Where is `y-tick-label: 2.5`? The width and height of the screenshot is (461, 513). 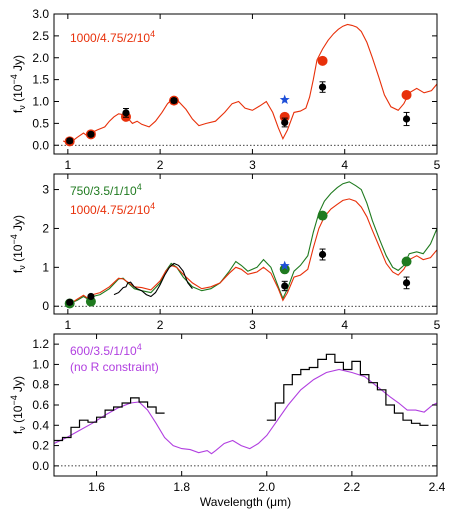 y-tick-label: 2.5 is located at coordinates (40, 36).